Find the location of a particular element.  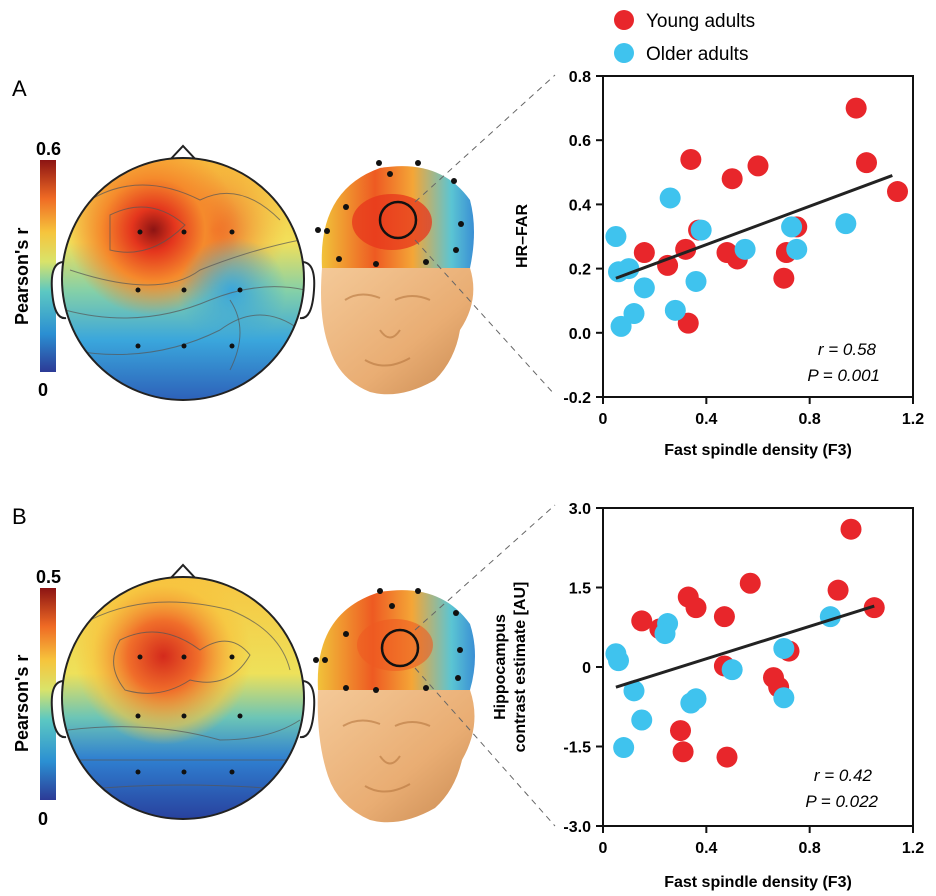

scatter-b-fit-line is located at coordinates (745, 646).